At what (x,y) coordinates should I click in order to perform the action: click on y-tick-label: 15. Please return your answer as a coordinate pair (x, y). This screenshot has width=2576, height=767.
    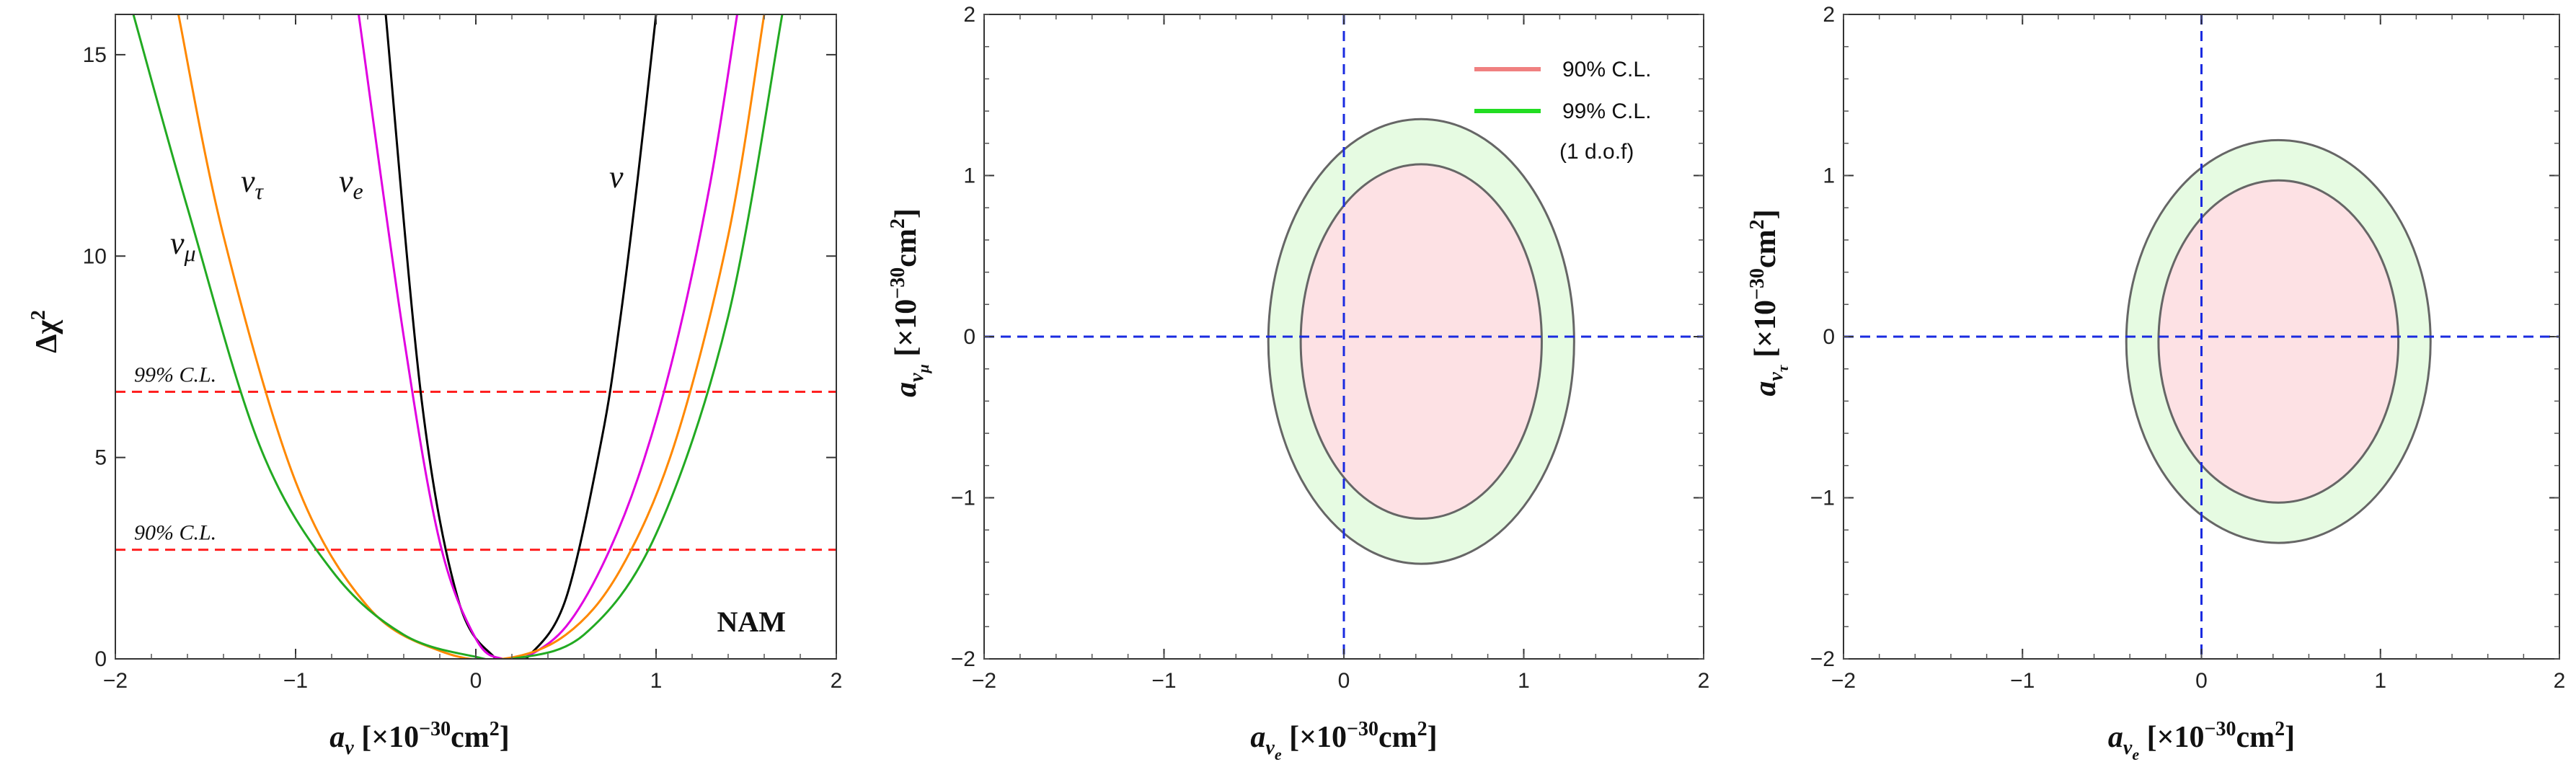
    Looking at the image, I should click on (95, 55).